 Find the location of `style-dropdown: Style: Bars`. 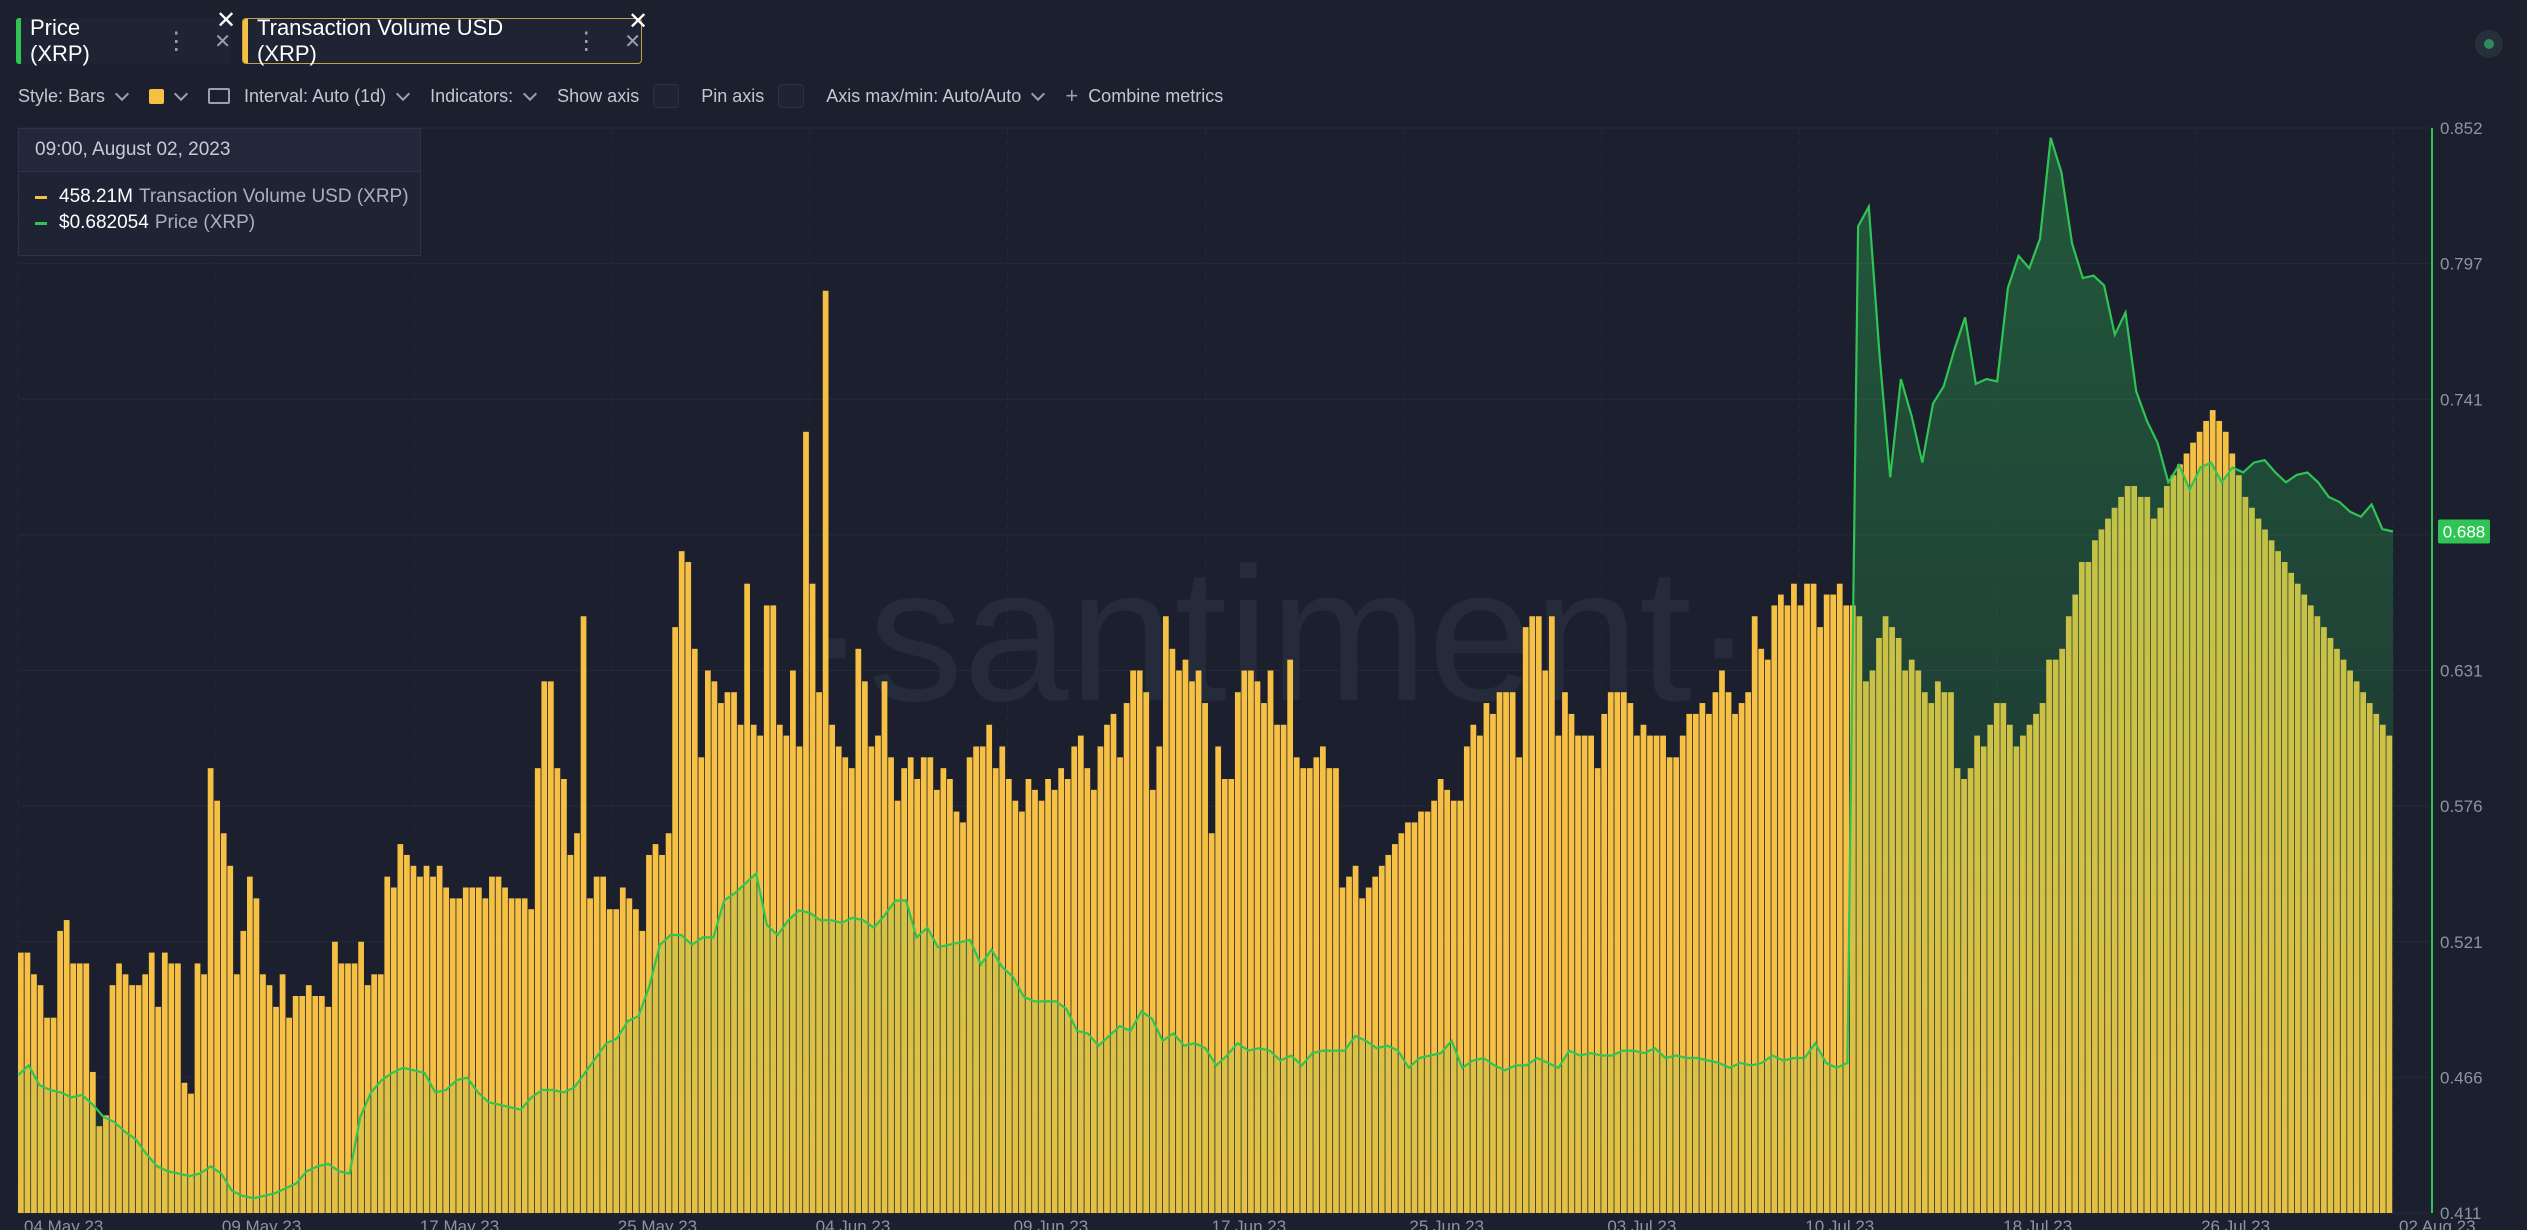

style-dropdown: Style: Bars is located at coordinates (74, 96).